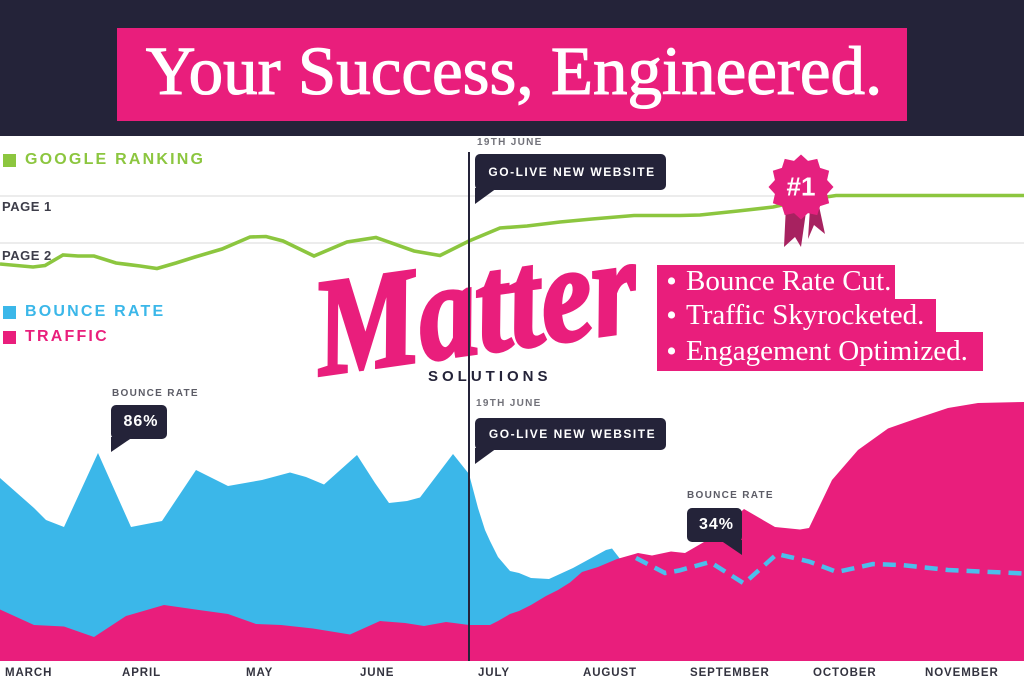  Describe the element at coordinates (801, 187) in the screenshot. I see `svg-text: #1` at that location.